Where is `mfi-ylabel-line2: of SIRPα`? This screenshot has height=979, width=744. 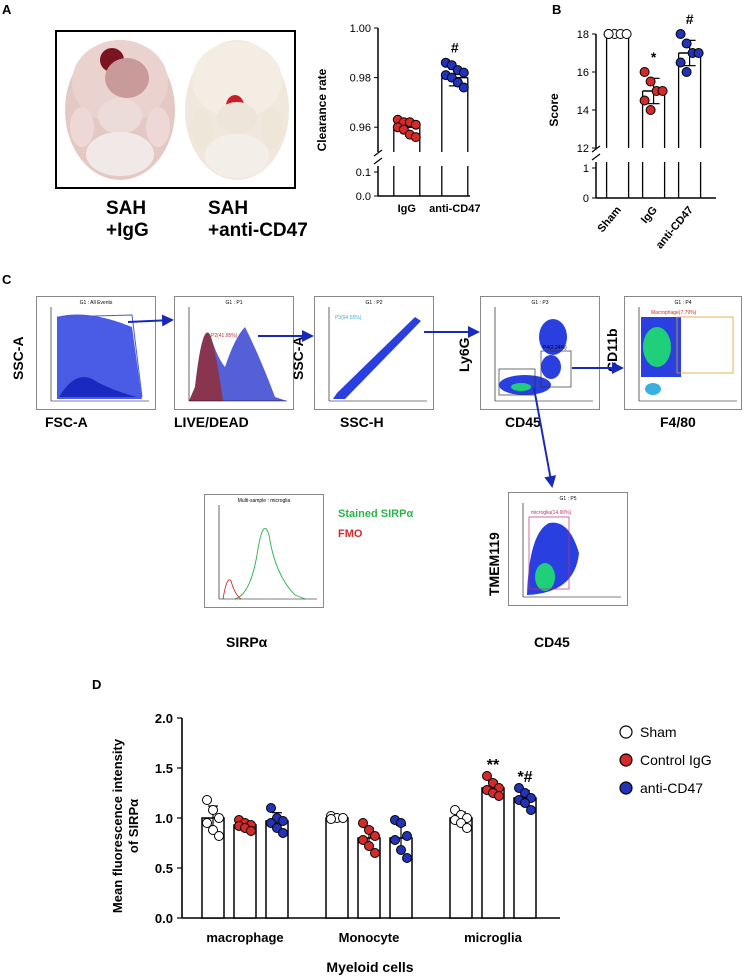 mfi-ylabel-line2: of SIRPα is located at coordinates (133, 826).